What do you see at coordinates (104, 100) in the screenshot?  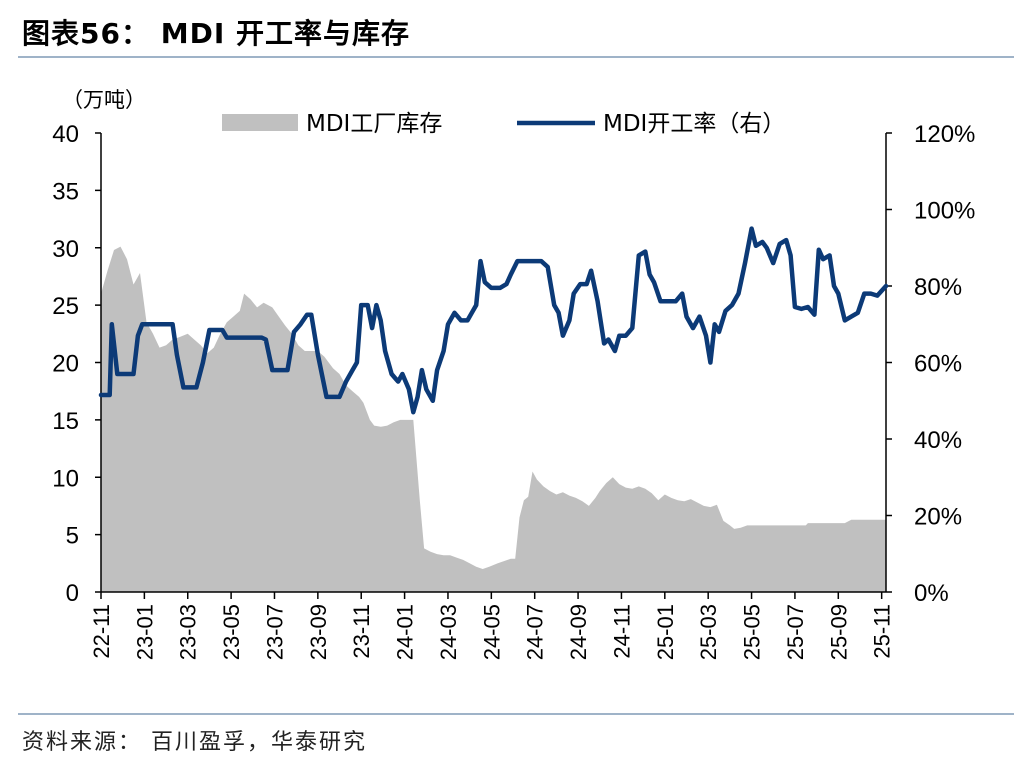 I see `left-axis-unit: （万吨）` at bounding box center [104, 100].